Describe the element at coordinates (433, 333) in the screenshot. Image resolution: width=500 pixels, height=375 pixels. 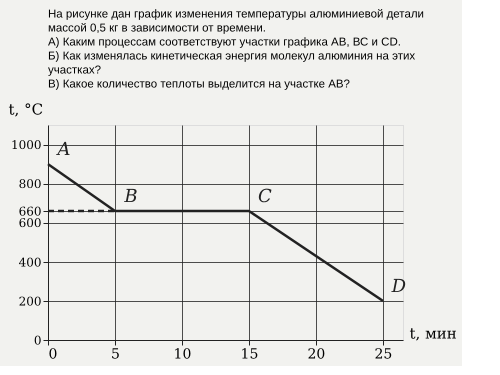
I see `x-axis-title: t, мин` at that location.